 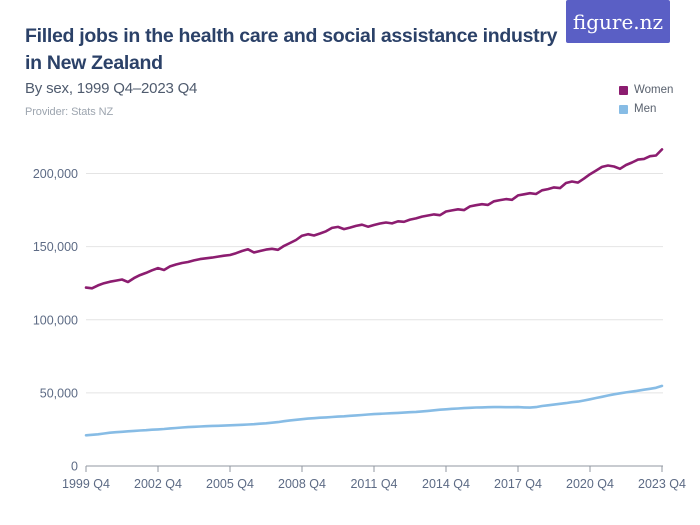 What do you see at coordinates (654, 90) in the screenshot?
I see `legend-label-women: Women` at bounding box center [654, 90].